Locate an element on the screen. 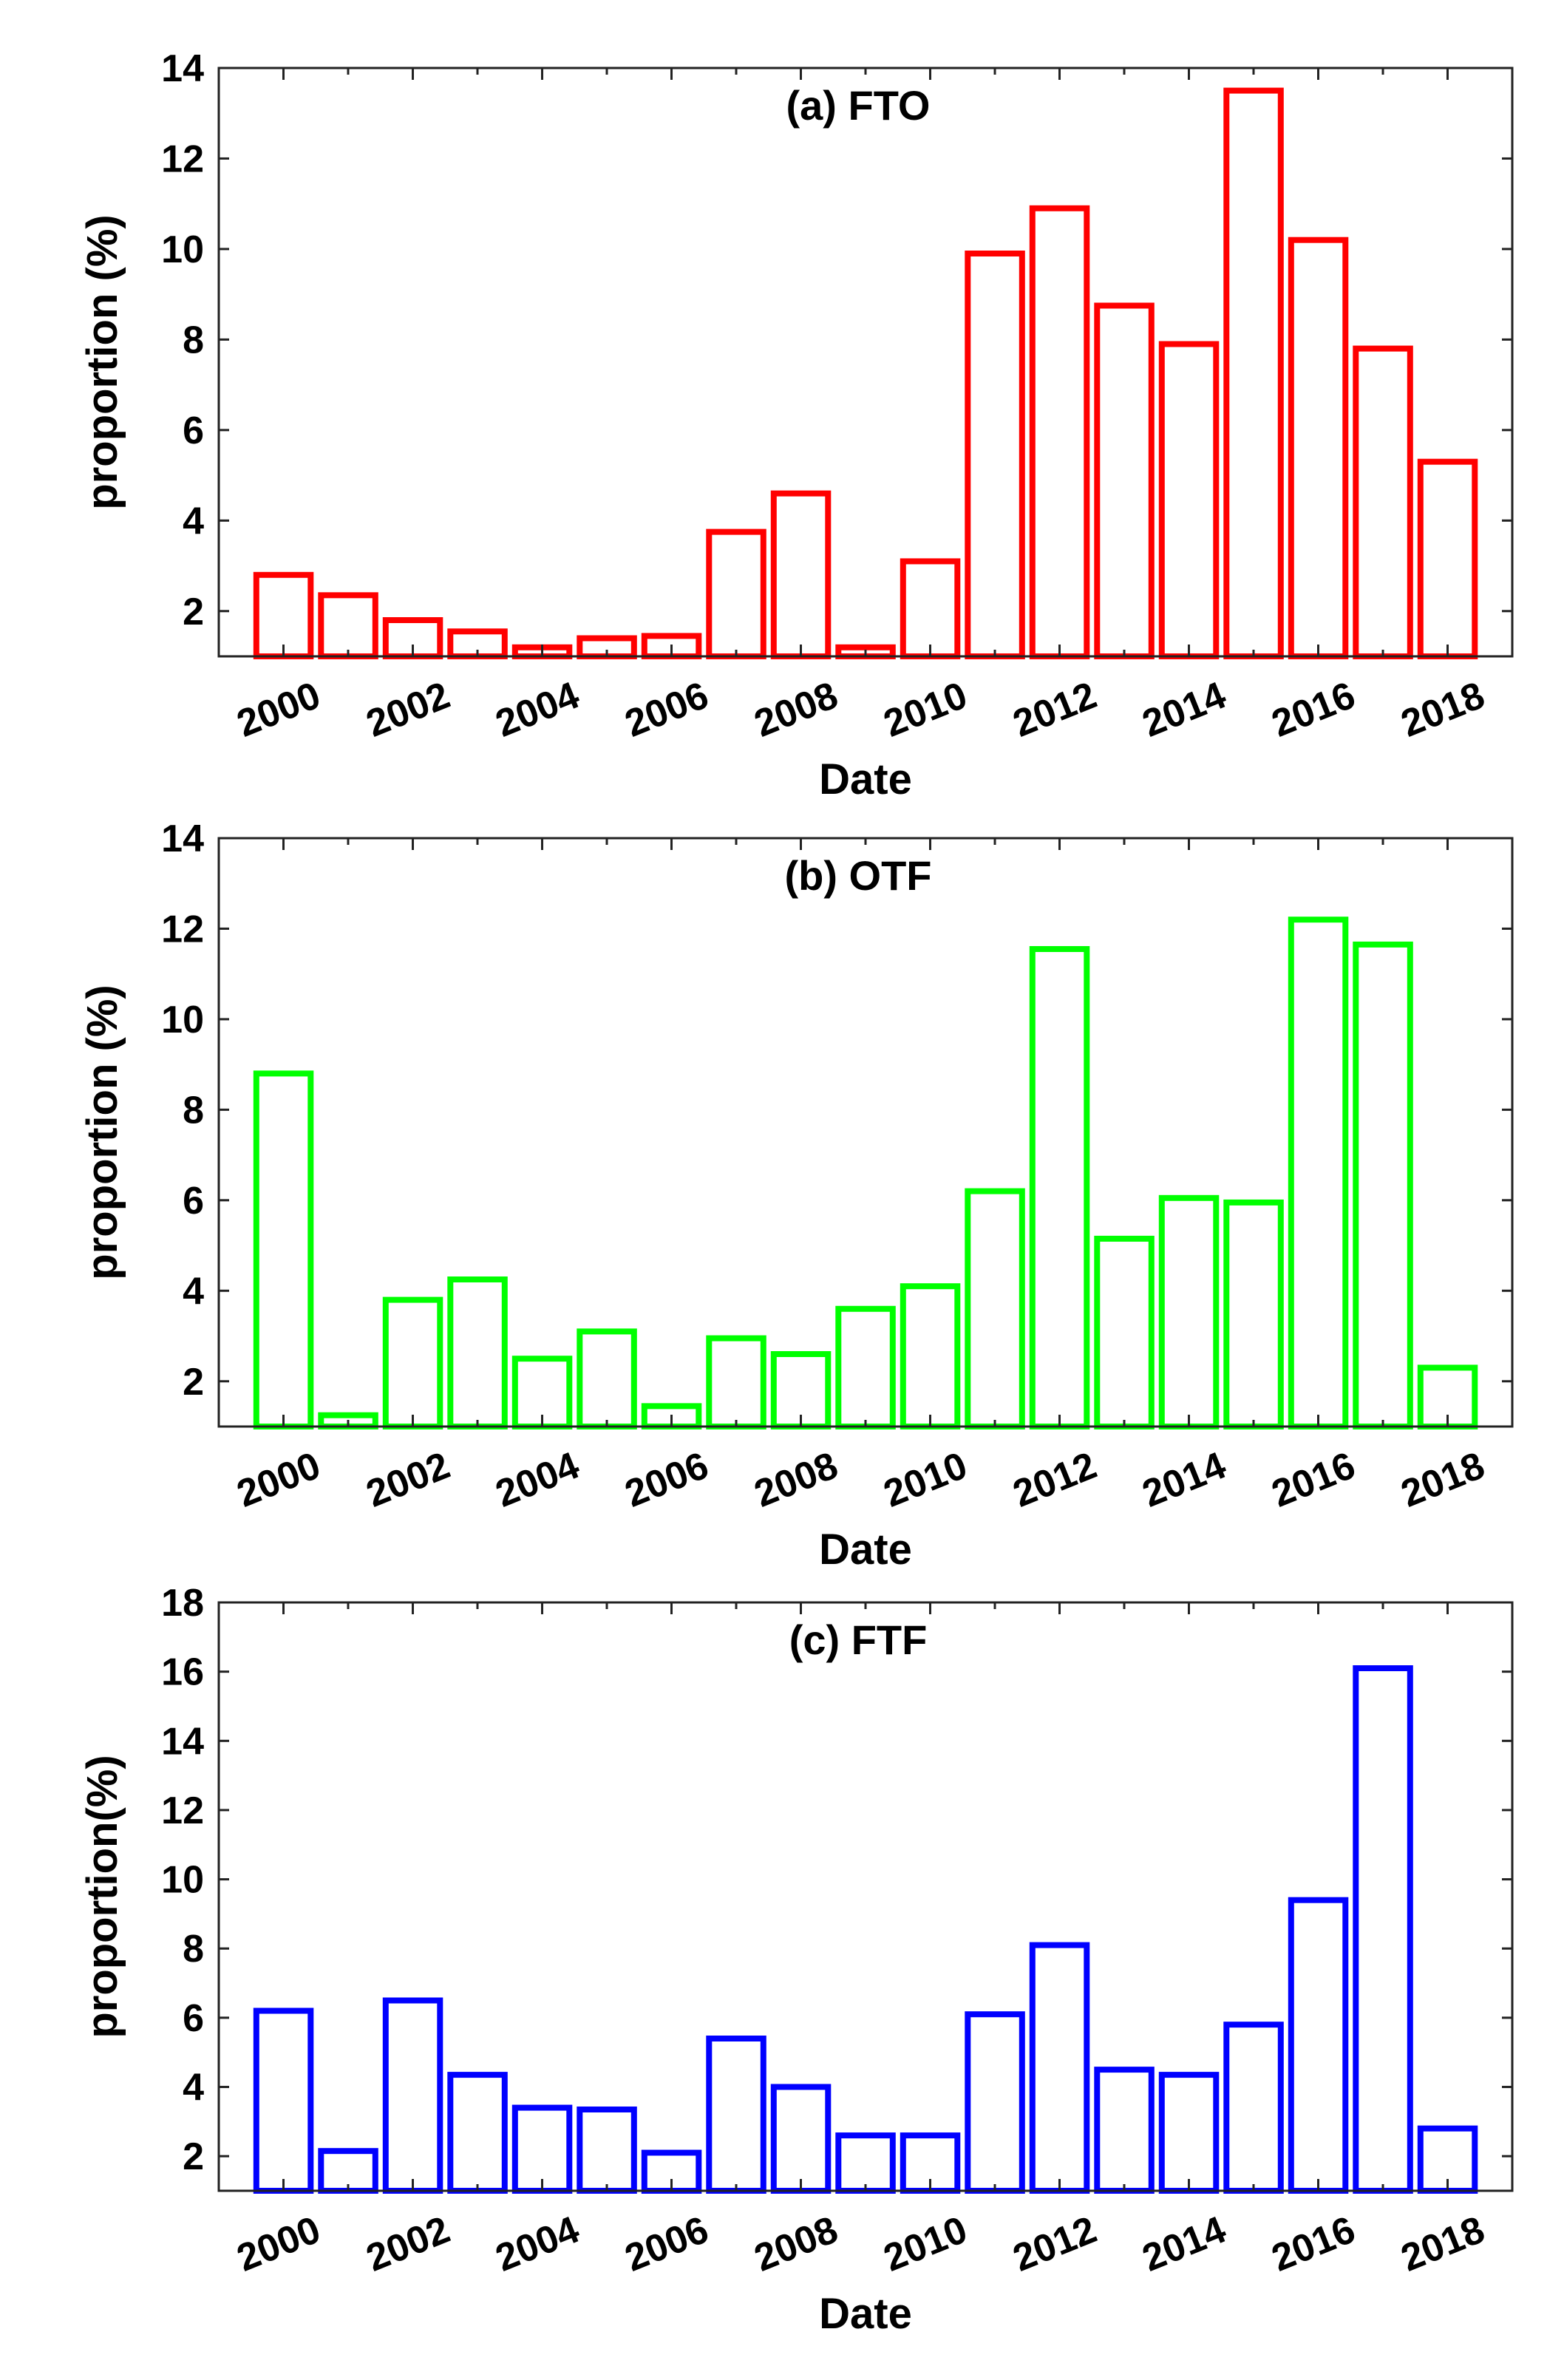 This screenshot has height=2380, width=1564. panel-b-ytick-label-10: 10 is located at coordinates (182, 1020).